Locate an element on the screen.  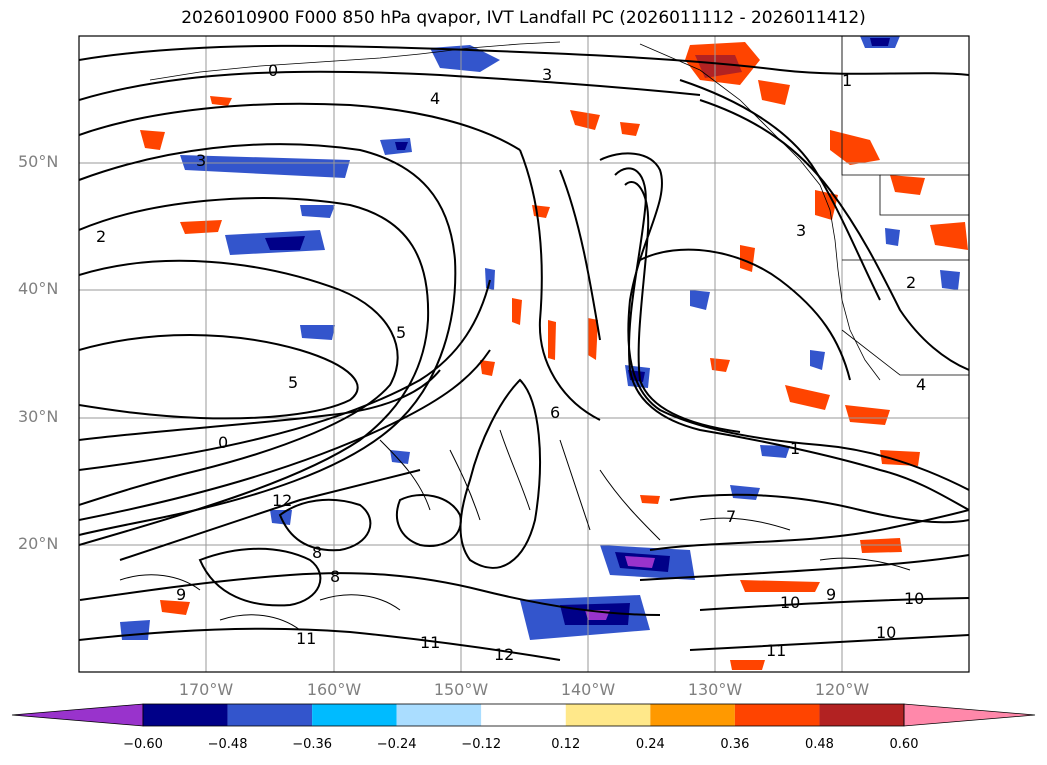
colorbar is located at coordinates (523, 715).